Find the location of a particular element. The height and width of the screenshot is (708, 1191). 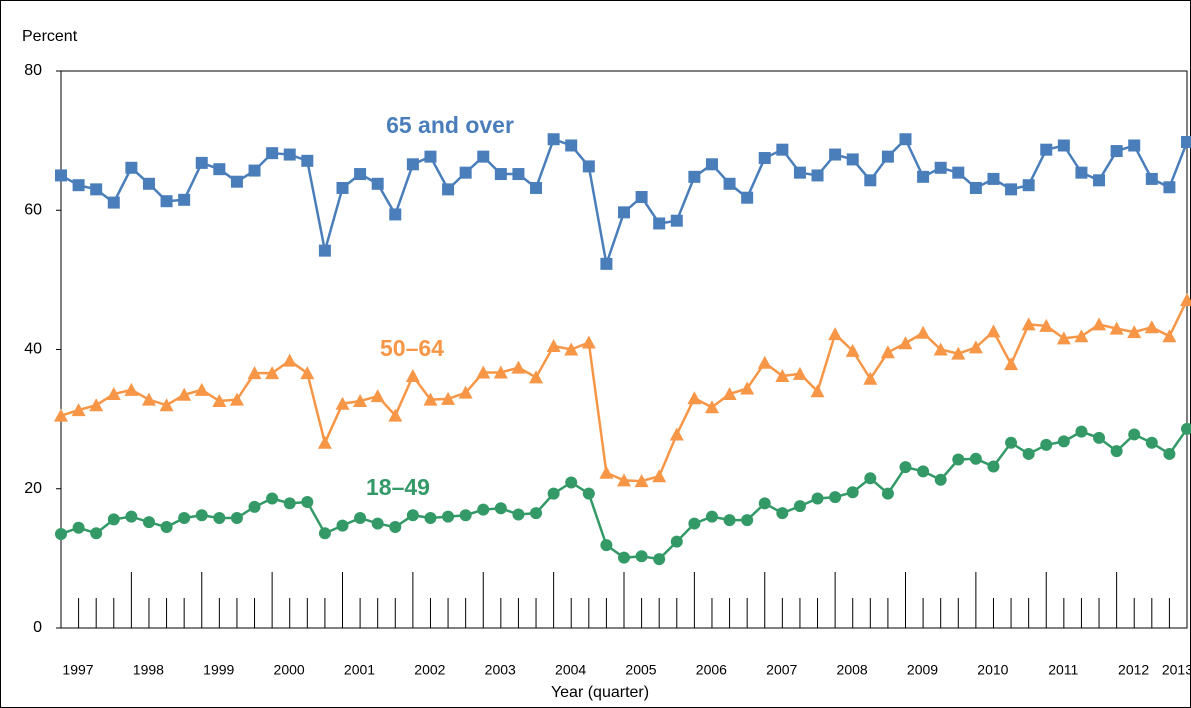

x-tick-label: 1999 is located at coordinates (218, 670).